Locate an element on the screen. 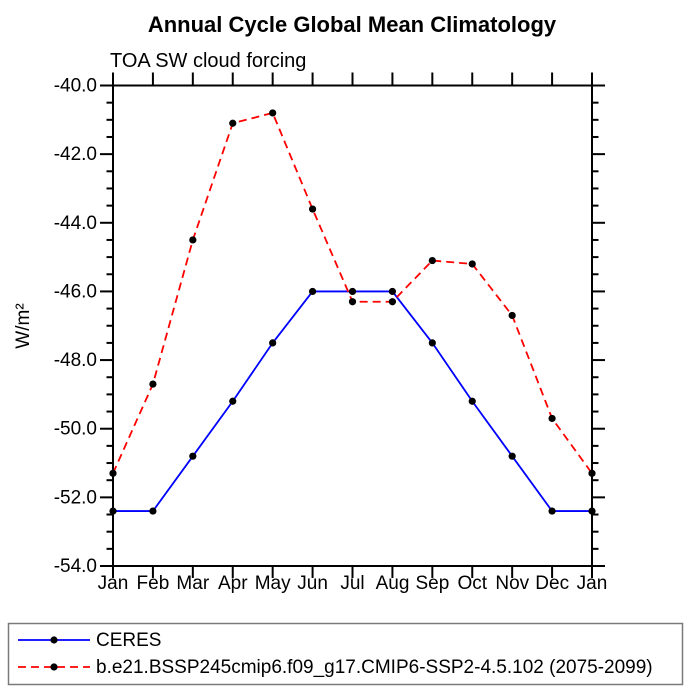 The width and height of the screenshot is (700, 700). y-axis-label: W/m² is located at coordinates (23, 325).